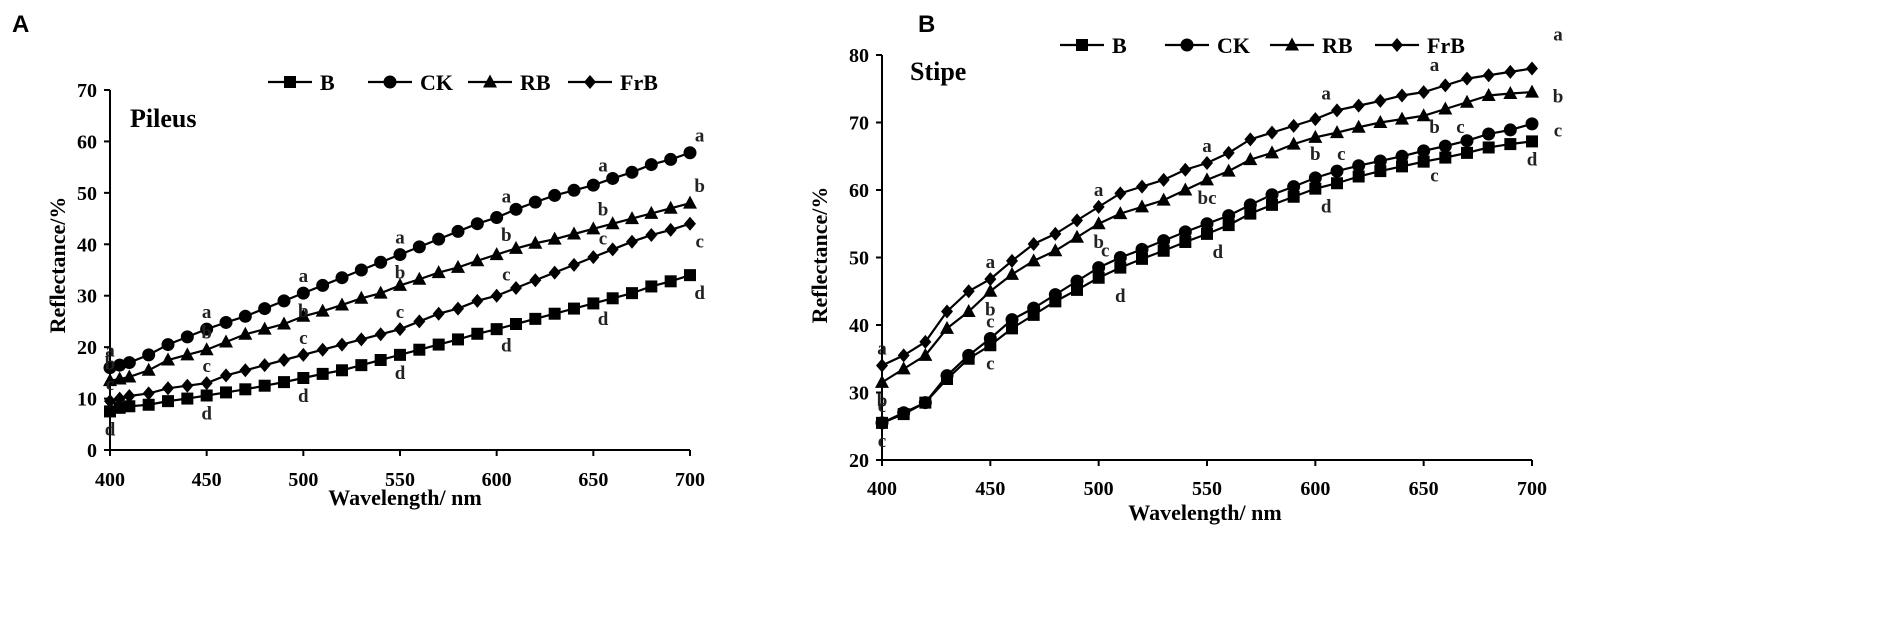 The height and width of the screenshot is (632, 1889). I want to click on chart-a-x-tick-label: 550, so click(400, 480).